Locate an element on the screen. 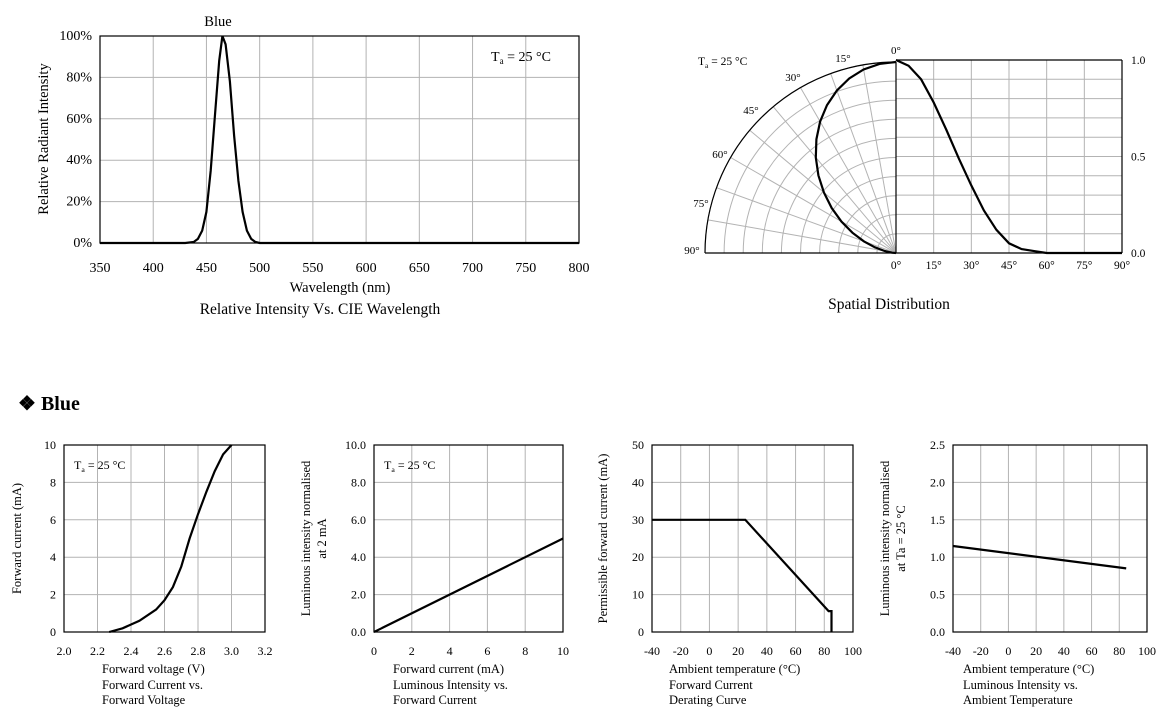  y-tick-label: 0.5 is located at coordinates (937, 595).